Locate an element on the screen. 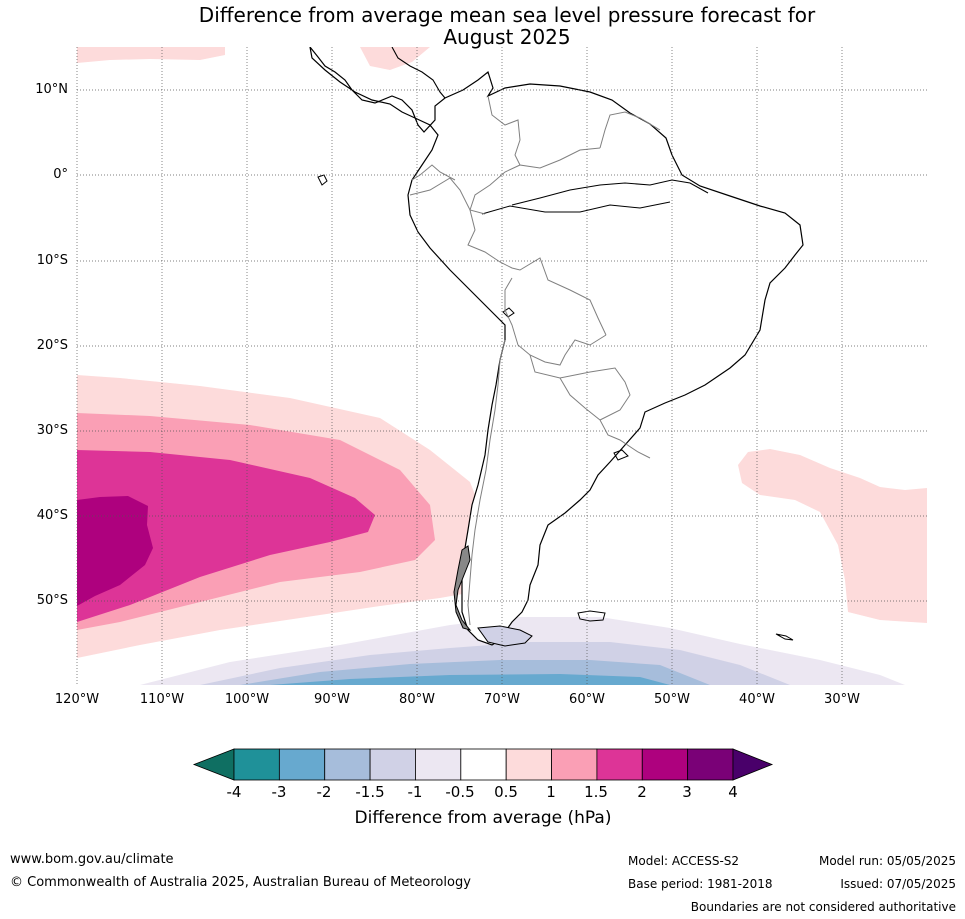  map-title-line2: August 2025 is located at coordinates (507, 37).